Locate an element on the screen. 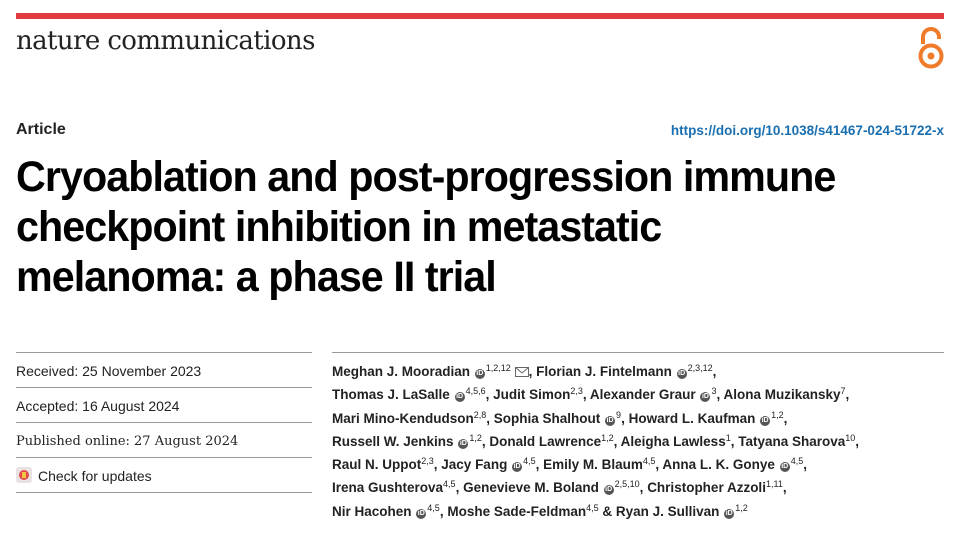 The width and height of the screenshot is (960, 536). author-name: Christopher Azzoli is located at coordinates (706, 488).